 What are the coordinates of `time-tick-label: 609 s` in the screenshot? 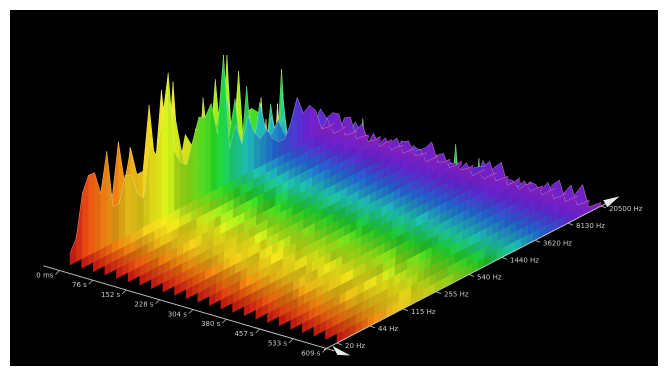 It's located at (311, 353).